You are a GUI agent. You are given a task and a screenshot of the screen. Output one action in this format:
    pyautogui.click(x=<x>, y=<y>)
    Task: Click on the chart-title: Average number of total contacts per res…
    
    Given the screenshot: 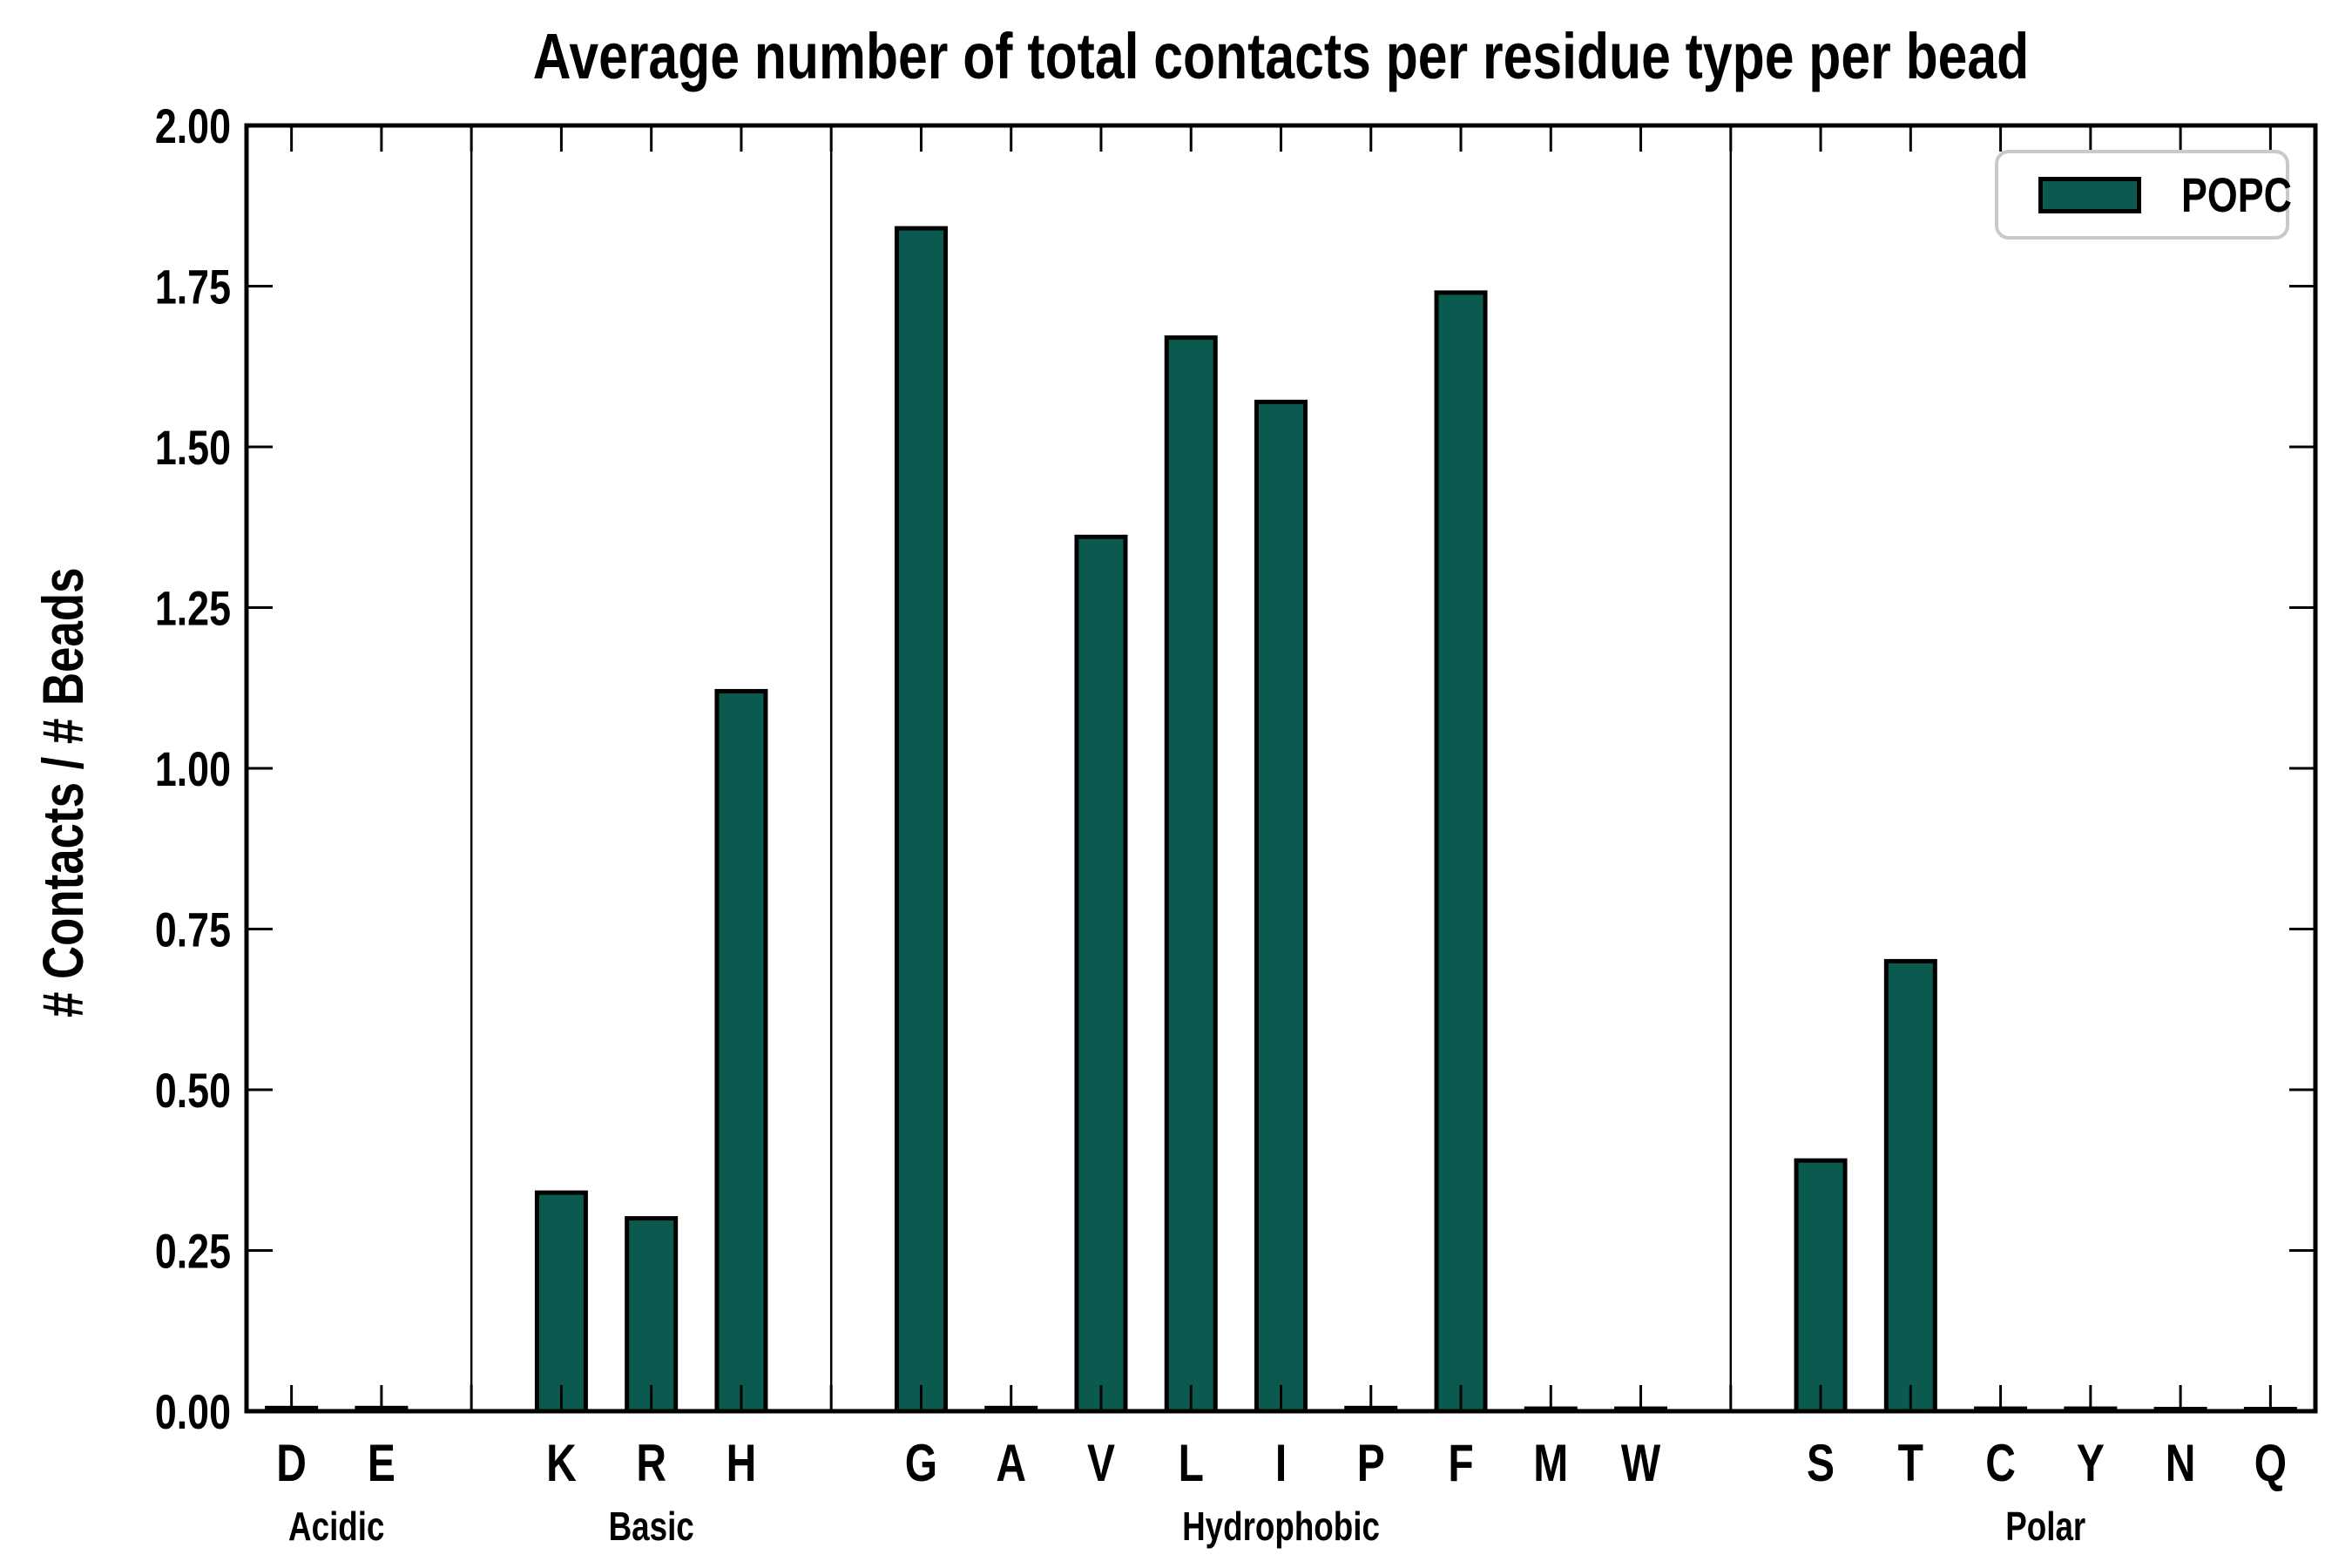 What is the action you would take?
    pyautogui.click(x=1281, y=56)
    